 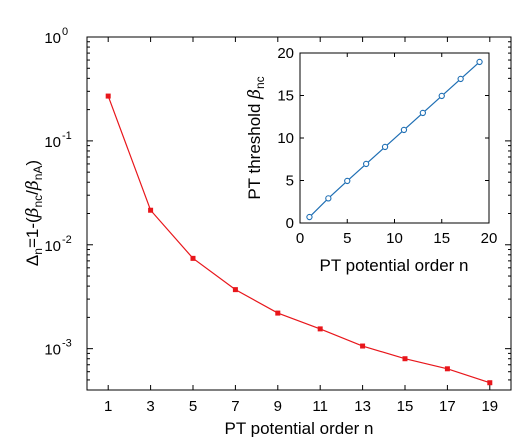 I want to click on main-x-tick-label-3: 7, so click(x=235, y=406).